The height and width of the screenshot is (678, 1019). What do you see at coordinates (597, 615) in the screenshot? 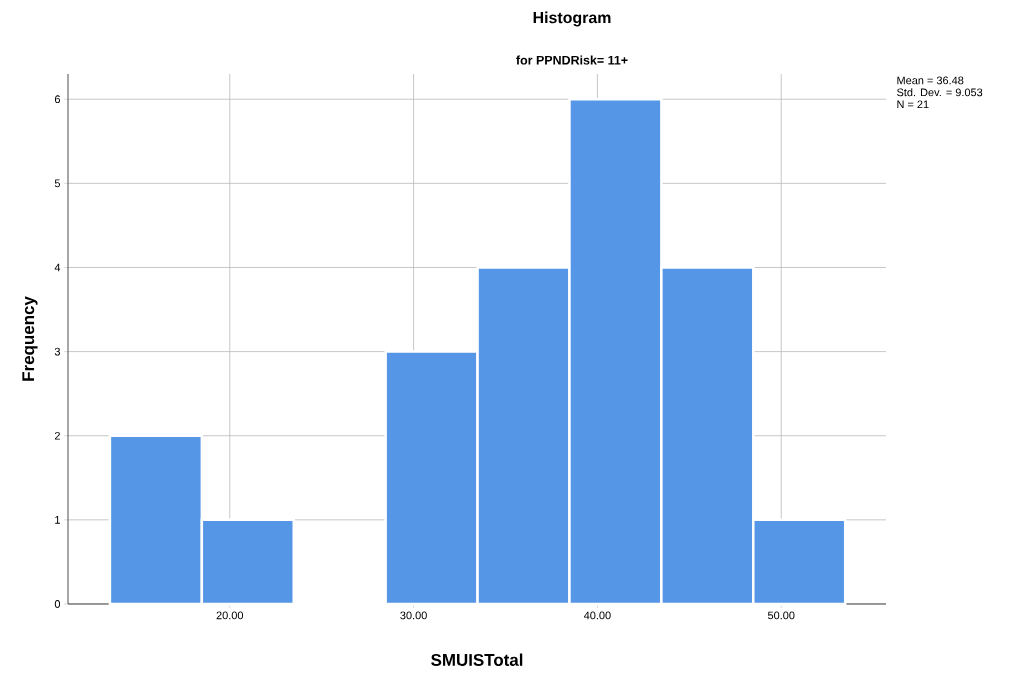
I see `x-tick-label: 40.00` at bounding box center [597, 615].